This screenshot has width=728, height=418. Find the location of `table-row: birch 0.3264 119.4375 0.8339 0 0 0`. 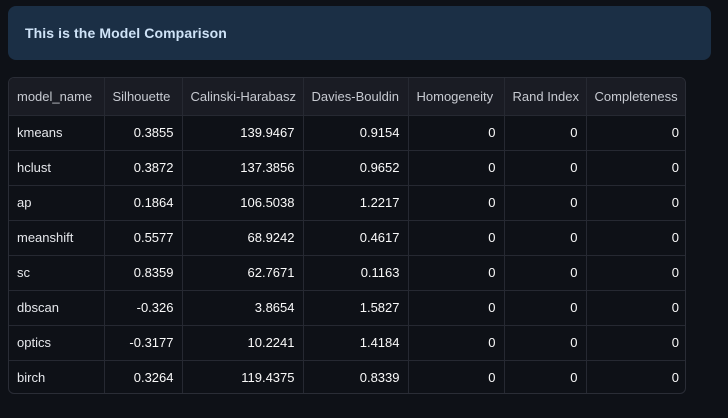

table-row: birch 0.3264 119.4375 0.8339 0 0 0 is located at coordinates (347, 376).